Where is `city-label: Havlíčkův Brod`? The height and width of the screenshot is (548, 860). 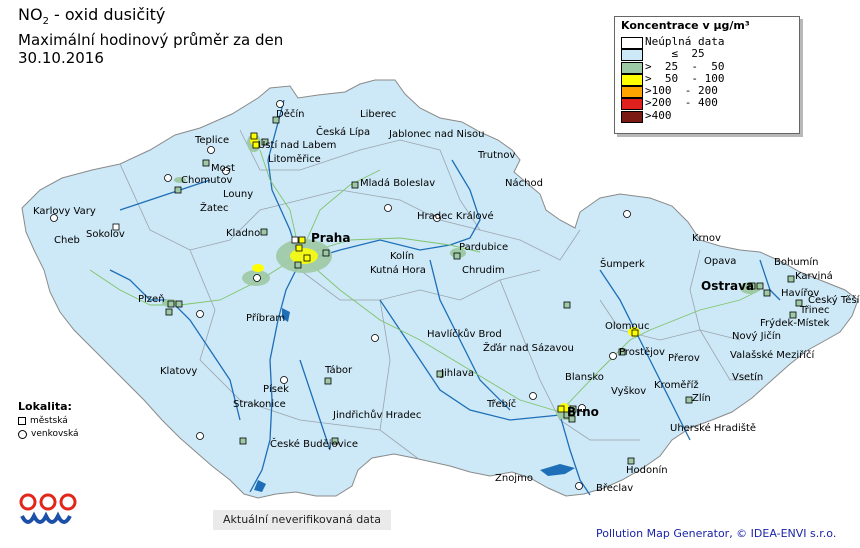 city-label: Havlíčkův Brod is located at coordinates (464, 334).